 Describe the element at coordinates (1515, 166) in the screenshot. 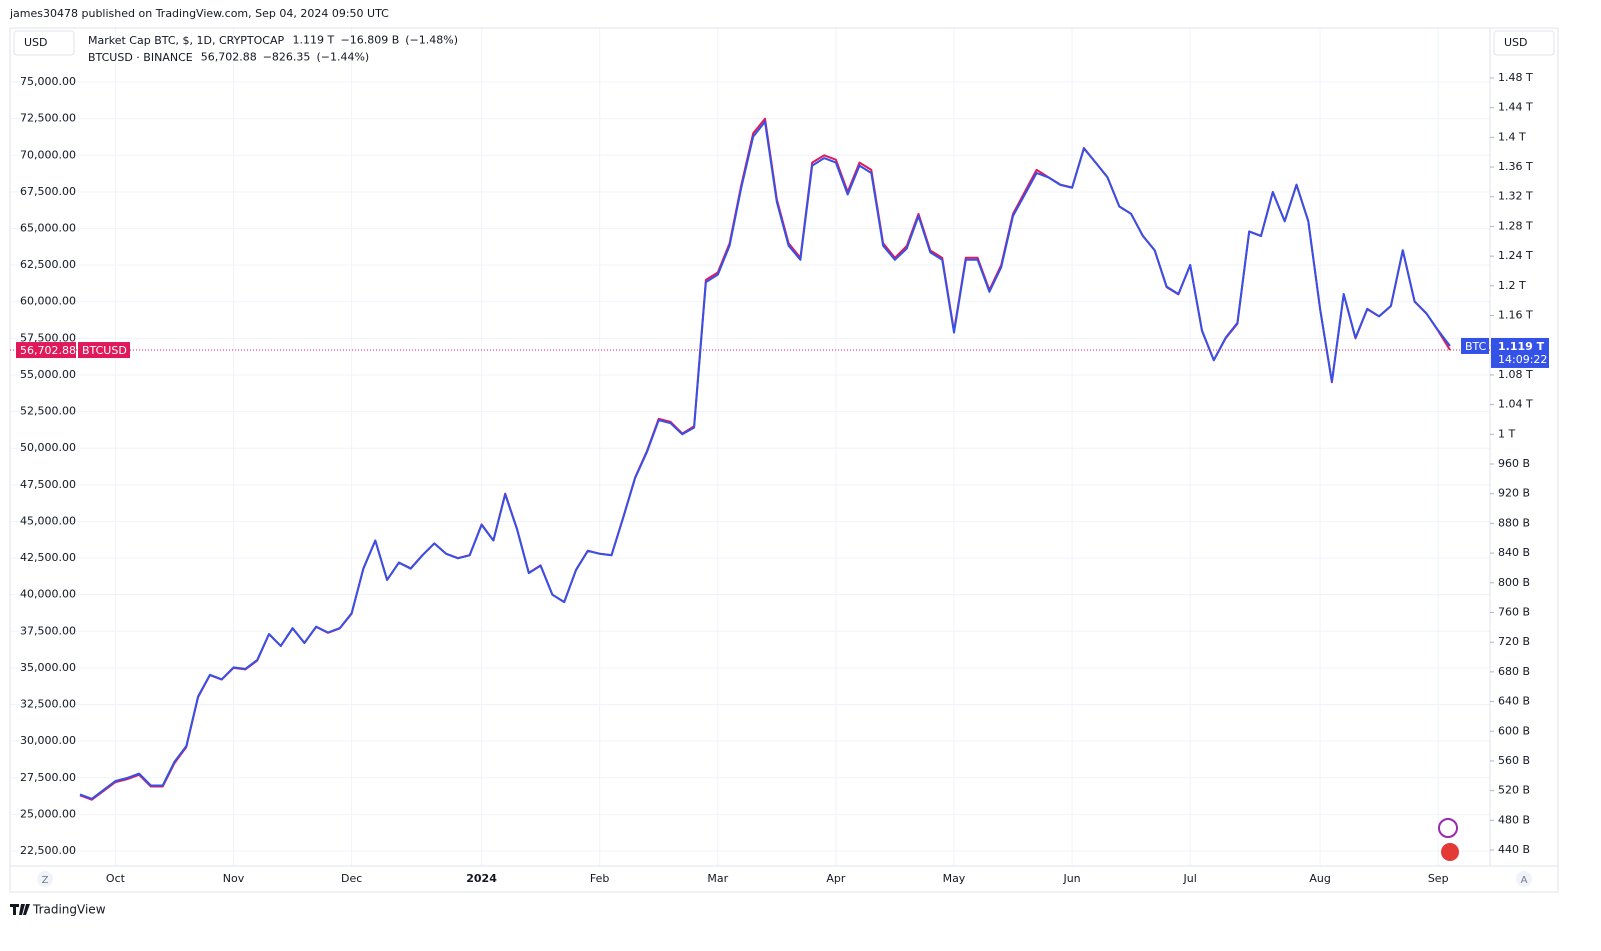

I see `y2-tick-label: 1.36 T` at that location.